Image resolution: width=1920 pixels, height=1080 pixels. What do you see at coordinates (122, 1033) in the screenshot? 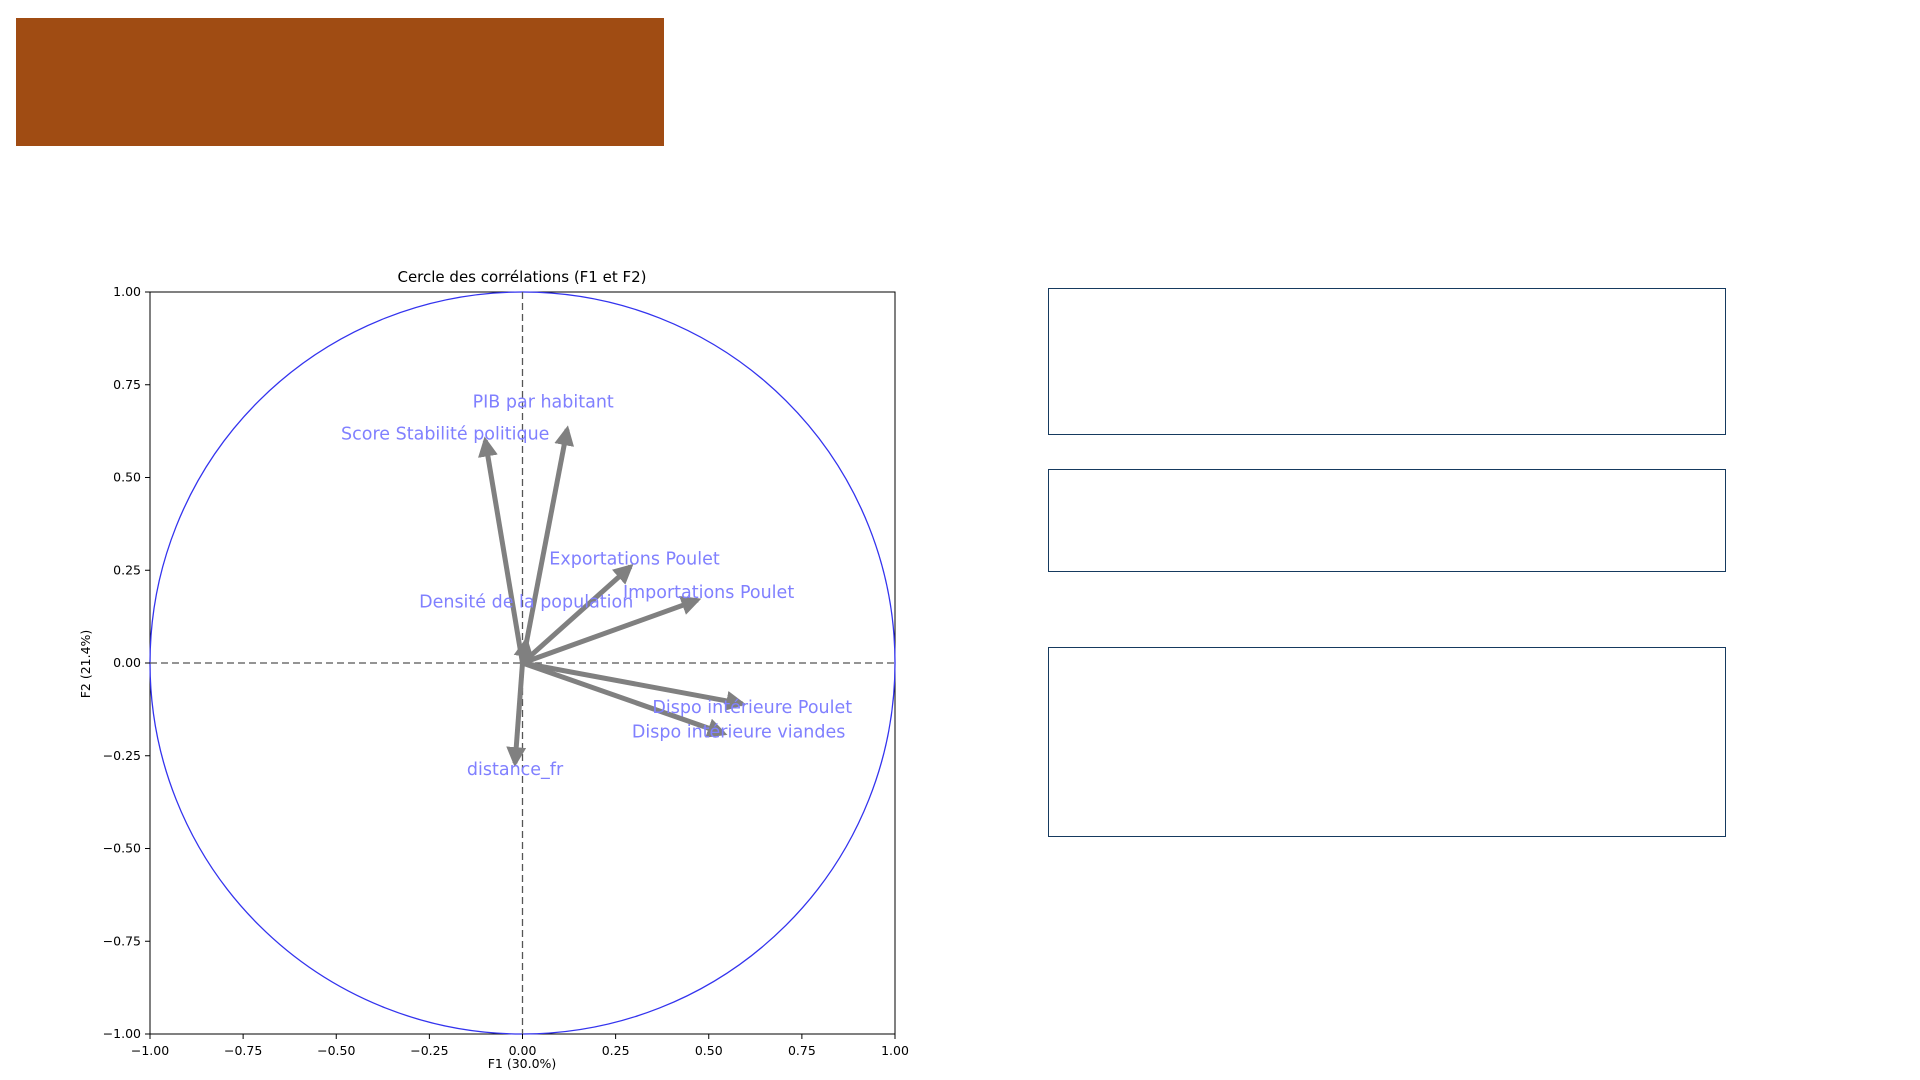
I see `y-tick-label: −1.00` at bounding box center [122, 1033].